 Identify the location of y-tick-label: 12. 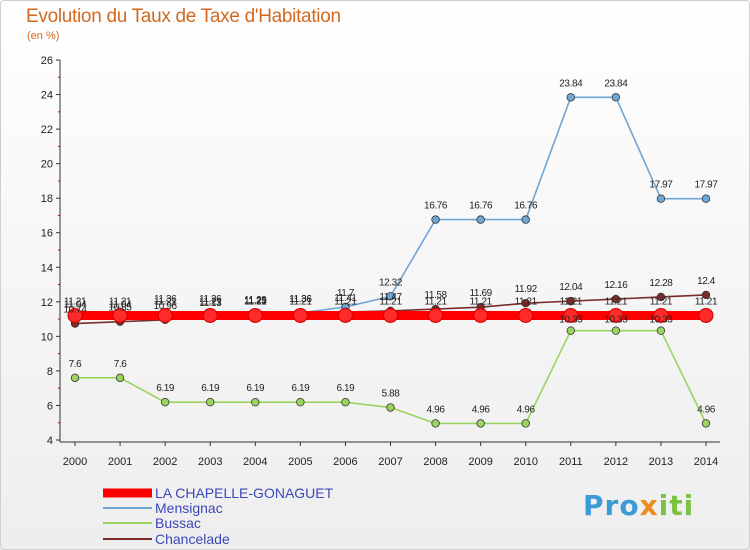
(47, 303).